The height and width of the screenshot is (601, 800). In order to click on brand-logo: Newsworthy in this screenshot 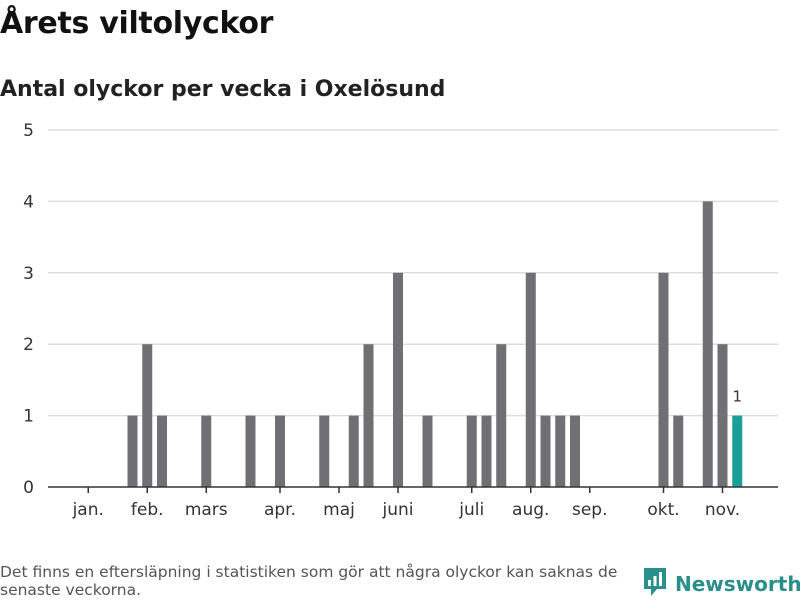, I will do `click(721, 584)`.